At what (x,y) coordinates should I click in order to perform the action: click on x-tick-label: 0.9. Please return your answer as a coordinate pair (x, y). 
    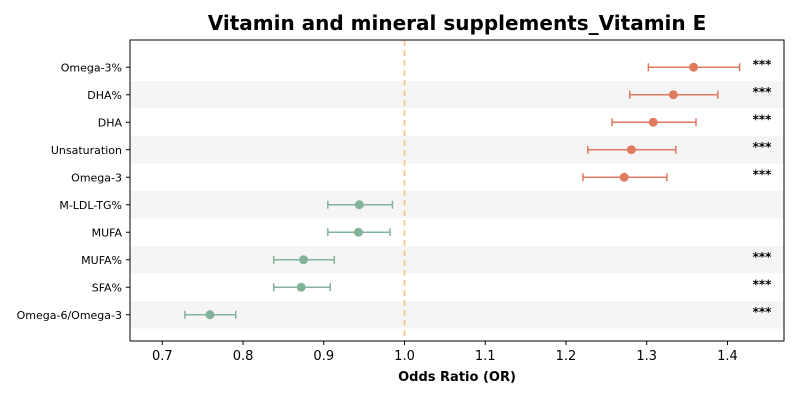
    Looking at the image, I should click on (323, 356).